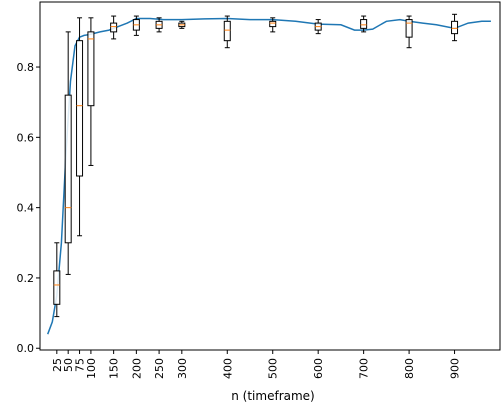  I want to click on x-tick-label: 700, so click(364, 368).